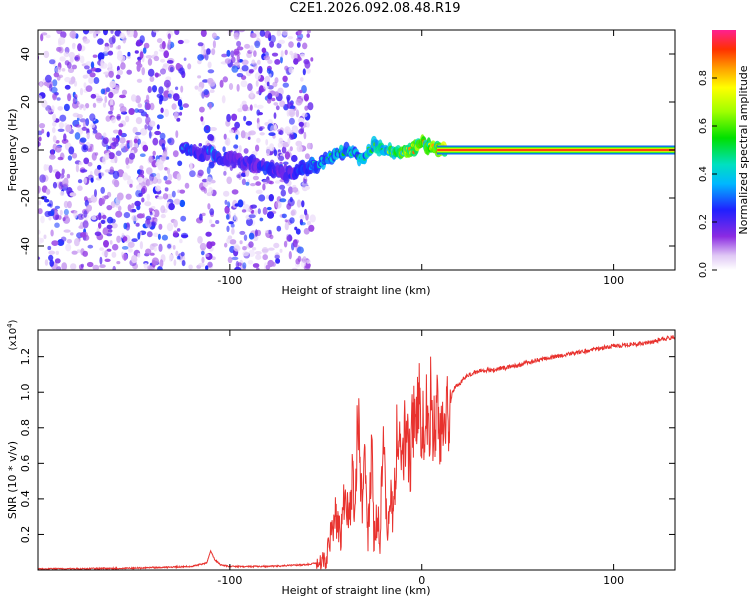 The image size is (750, 600). I want to click on chart-title: C2E1.2026.092.08.48.R19, so click(375, 8).